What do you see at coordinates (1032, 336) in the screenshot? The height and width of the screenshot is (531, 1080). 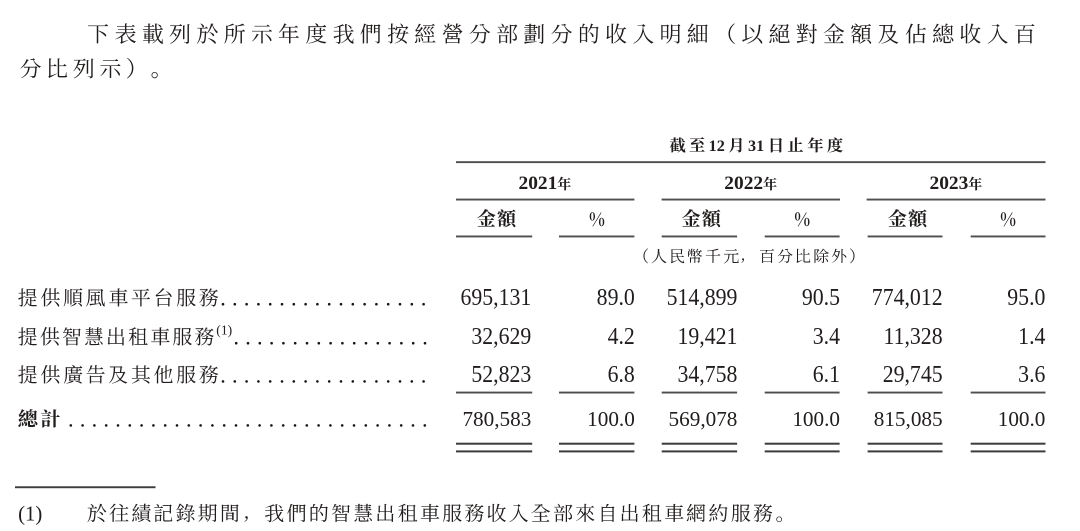 I see `svg-text: 1.4` at bounding box center [1032, 336].